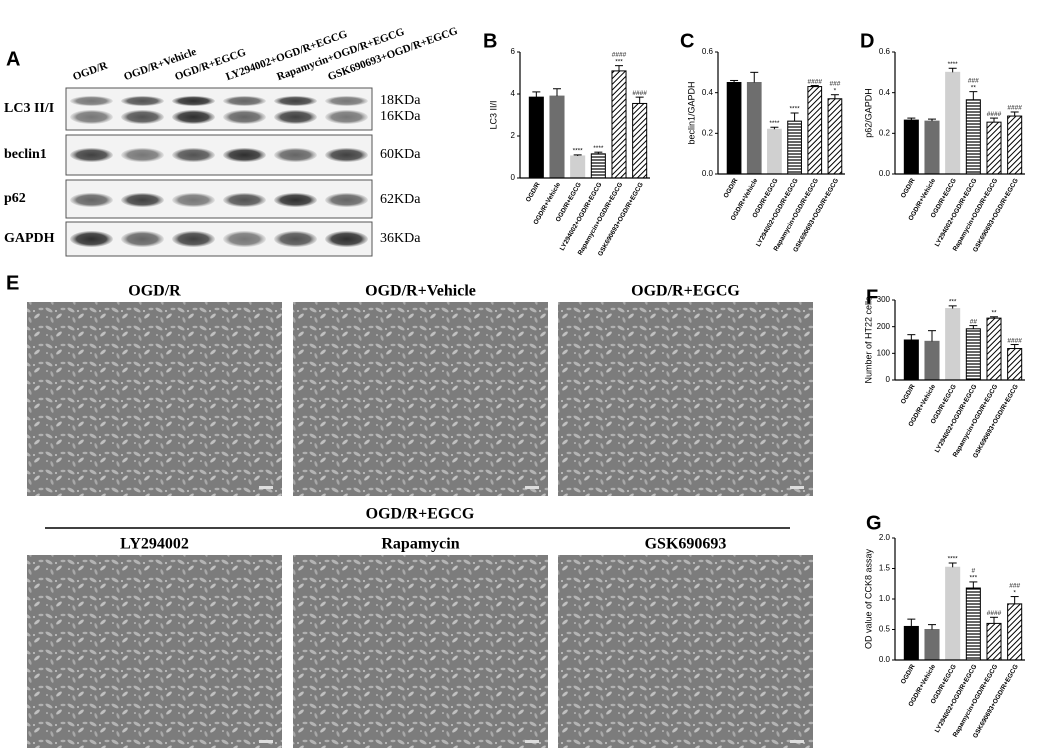  I want to click on significance: **, so click(994, 313).